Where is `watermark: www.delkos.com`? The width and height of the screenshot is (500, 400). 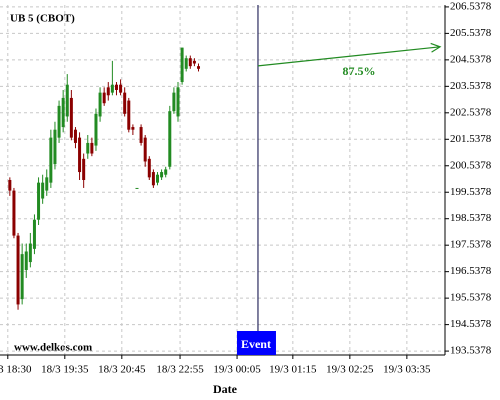 watermark: www.delkos.com is located at coordinates (53, 348).